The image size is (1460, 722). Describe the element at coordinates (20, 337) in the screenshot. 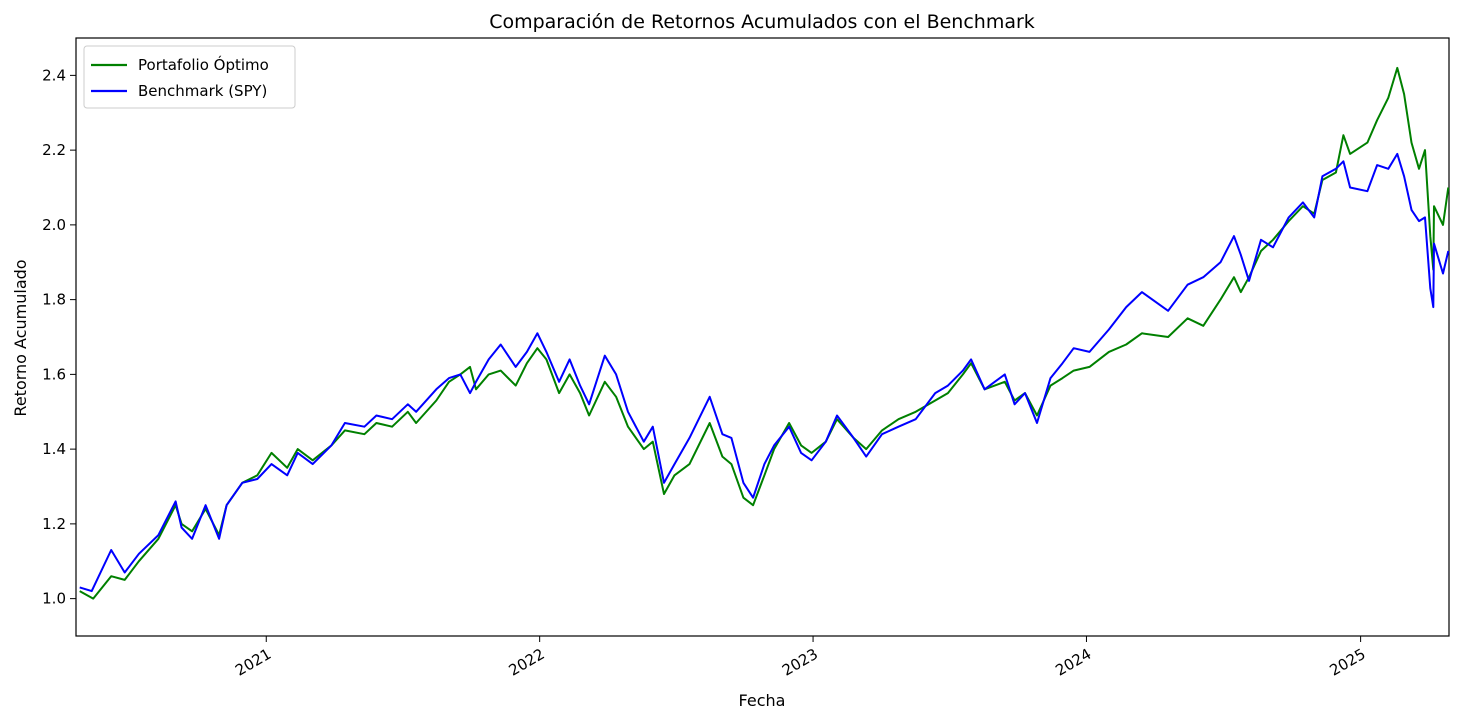

I see `y-axis-label: Retorno Acumulado` at that location.